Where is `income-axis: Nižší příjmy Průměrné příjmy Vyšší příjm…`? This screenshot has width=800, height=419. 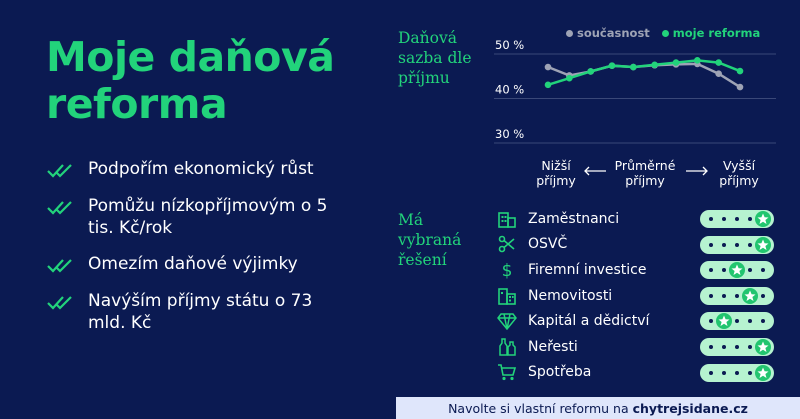
income-axis: Nižší příjmy Průměrné příjmy Vyšší příjm… is located at coordinates (645, 174).